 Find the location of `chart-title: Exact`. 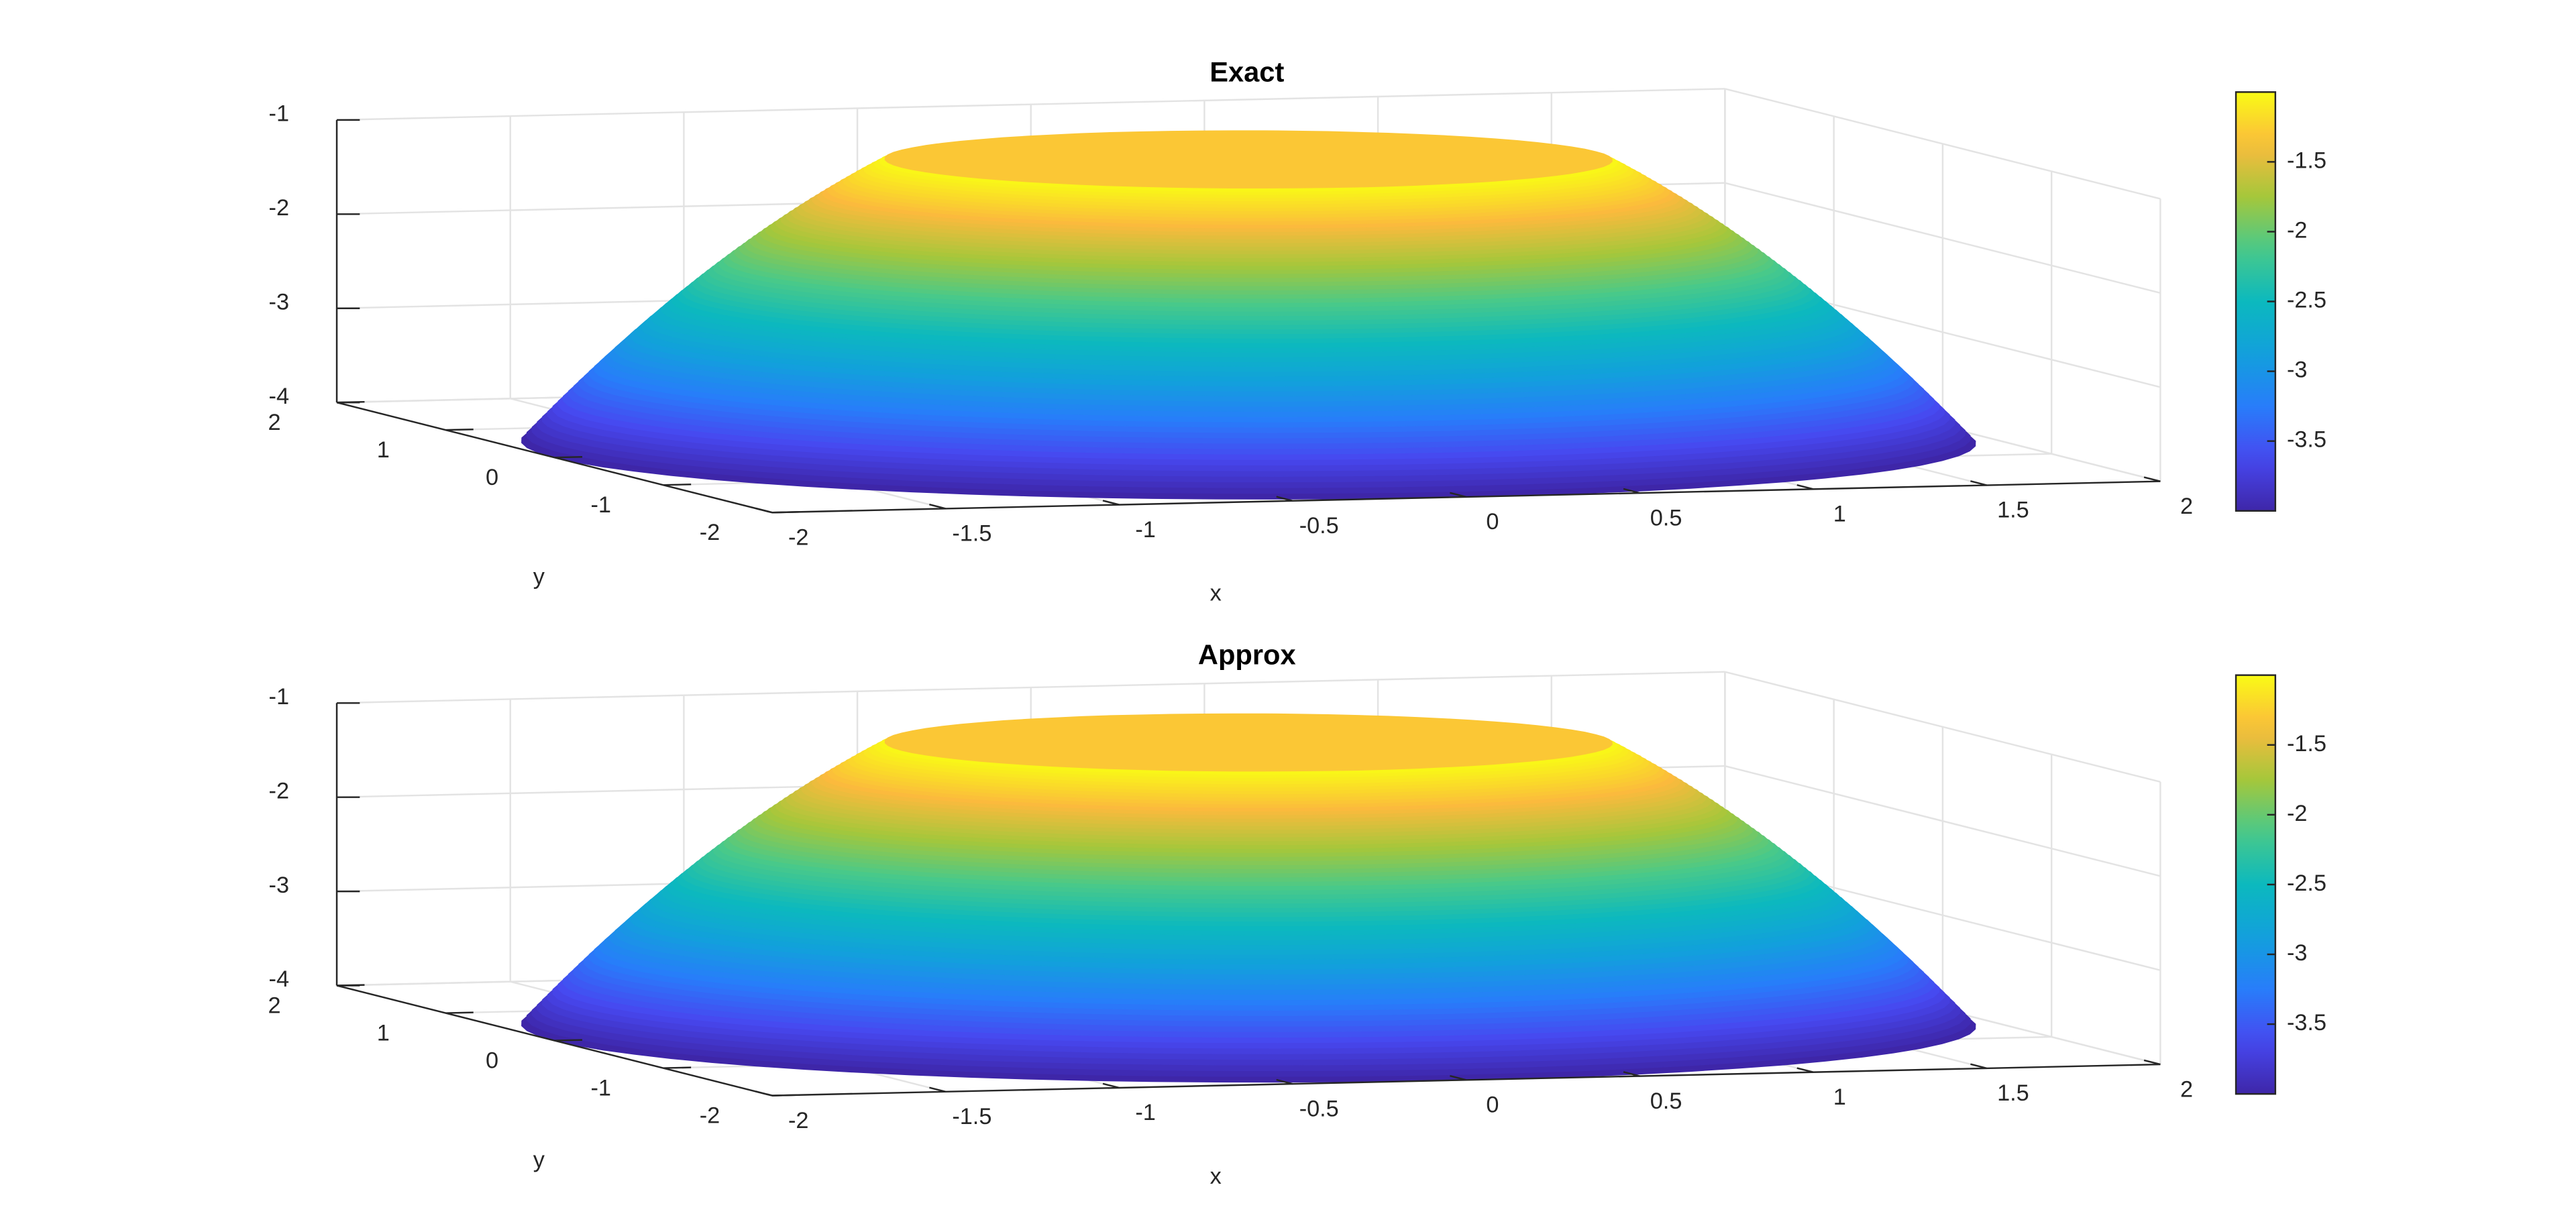

chart-title: Exact is located at coordinates (1247, 71).